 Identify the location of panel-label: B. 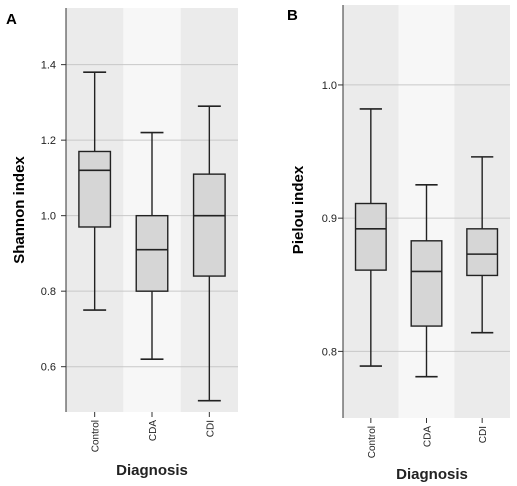
(292, 15).